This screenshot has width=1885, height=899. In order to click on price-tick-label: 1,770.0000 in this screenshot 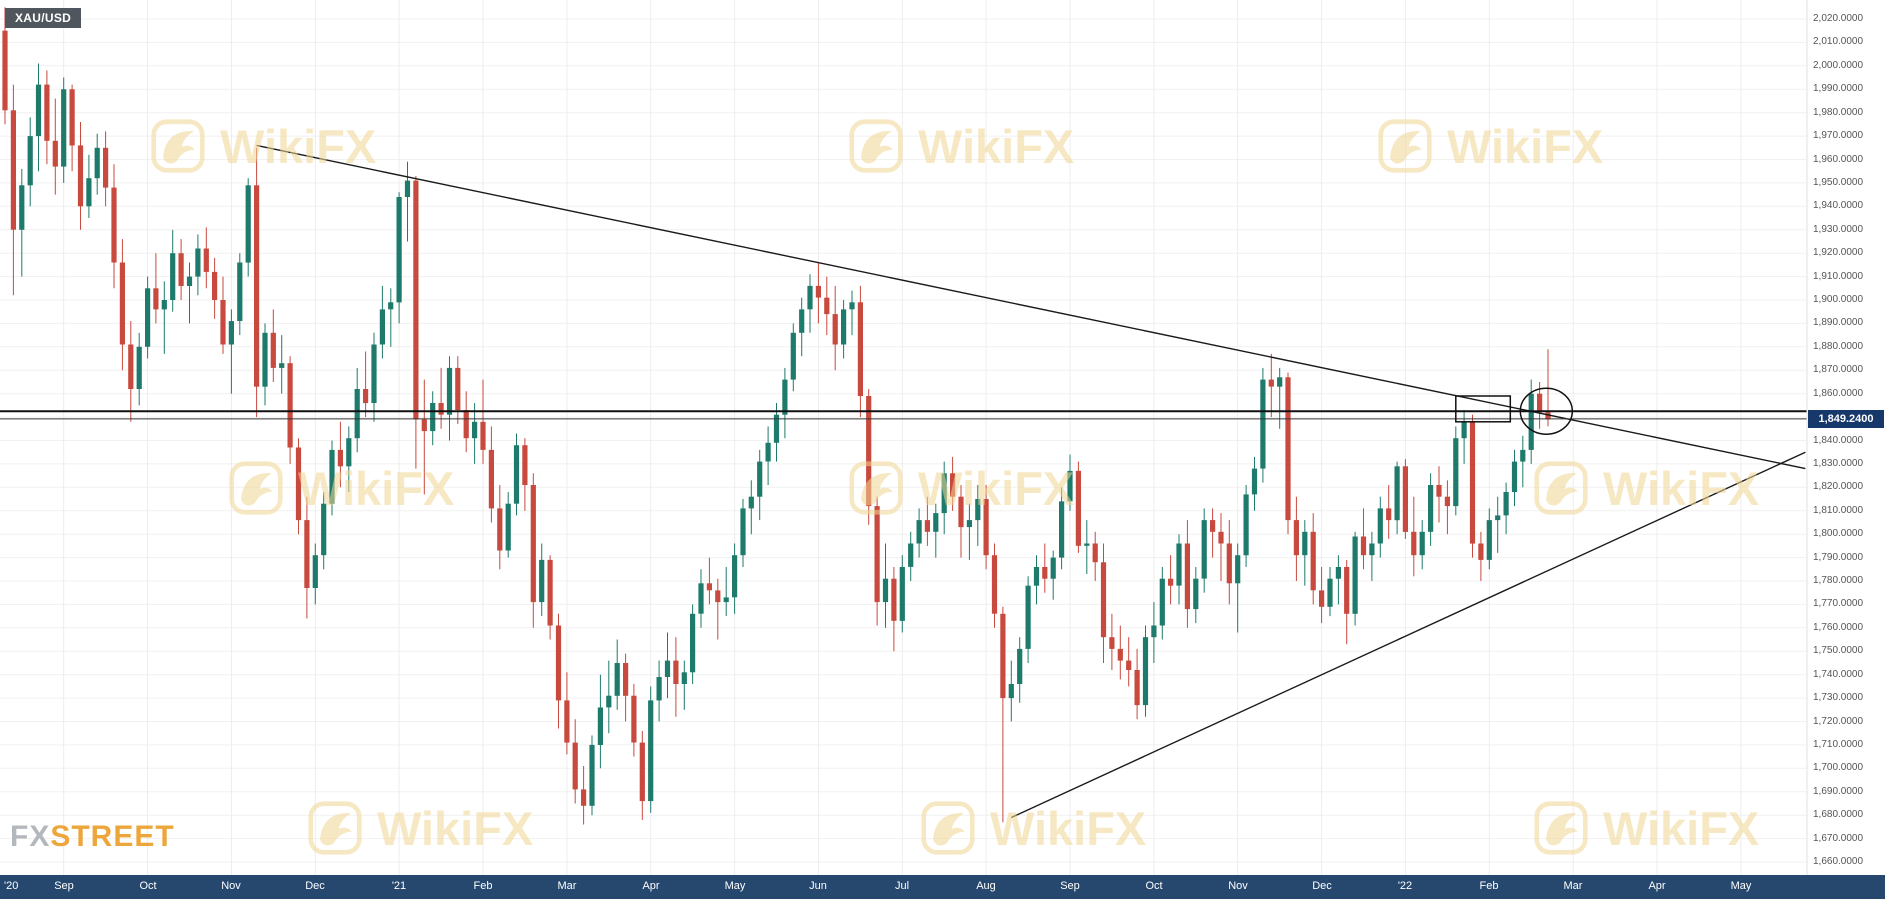, I will do `click(1838, 603)`.